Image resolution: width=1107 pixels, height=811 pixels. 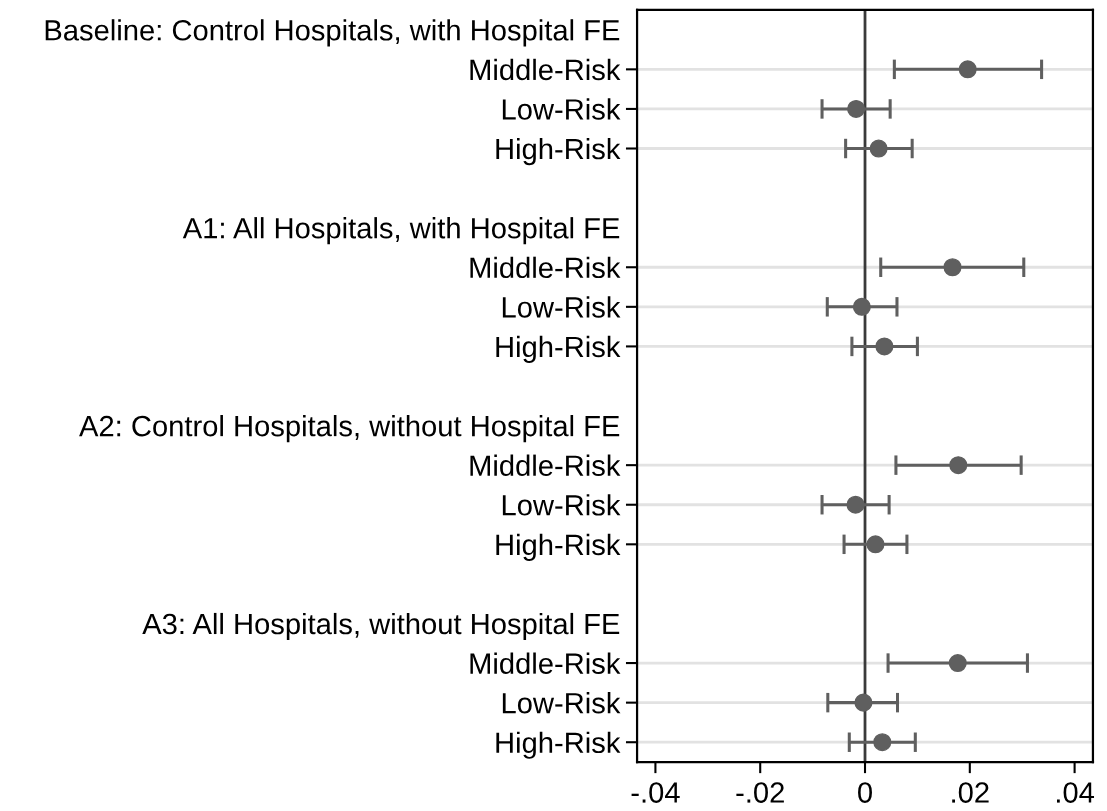 What do you see at coordinates (865, 792) in the screenshot?
I see `x-tick-label: 0` at bounding box center [865, 792].